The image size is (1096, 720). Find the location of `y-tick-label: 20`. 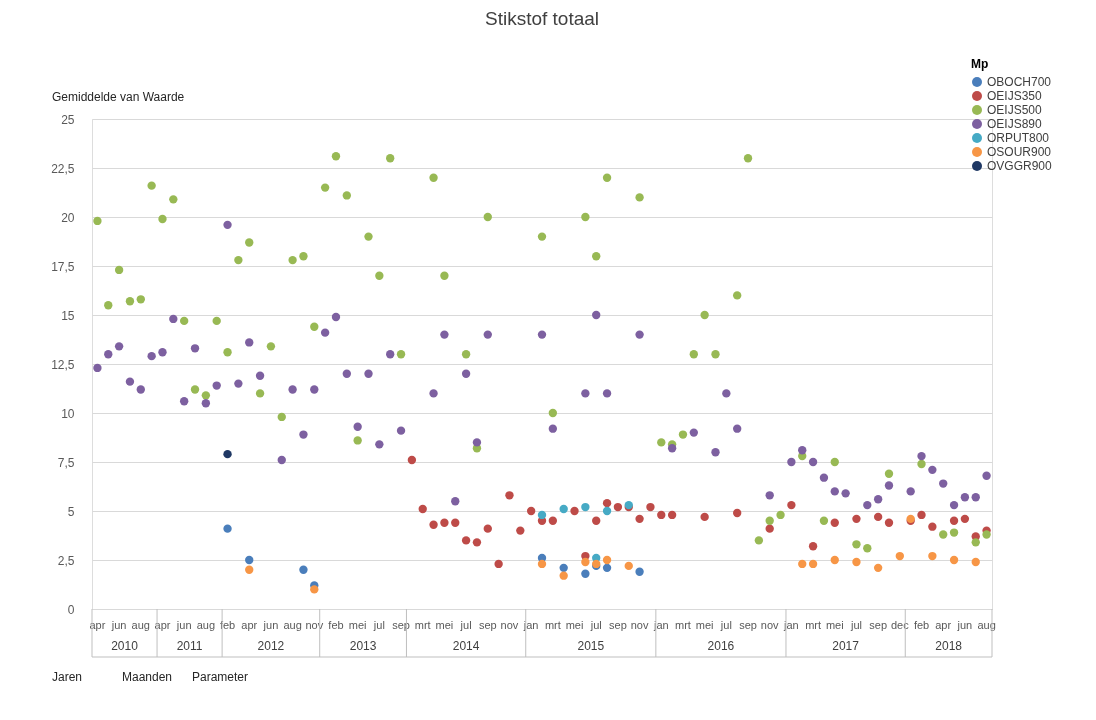

y-tick-label: 20 is located at coordinates (68, 217).